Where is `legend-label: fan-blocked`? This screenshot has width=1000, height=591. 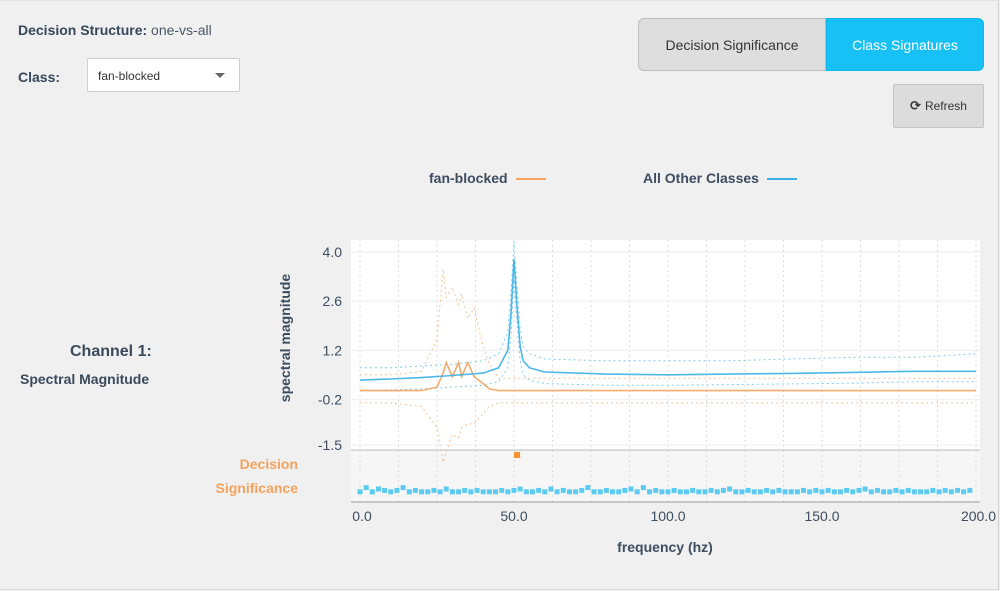
legend-label: fan-blocked is located at coordinates (468, 178).